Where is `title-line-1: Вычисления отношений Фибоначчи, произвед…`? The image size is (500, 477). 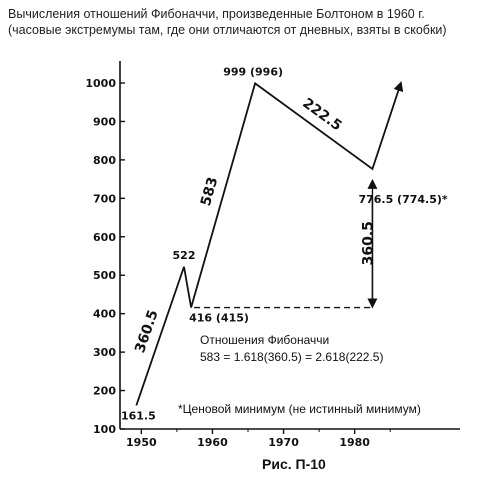 title-line-1: Вычисления отношений Фибоначчи, произвед… is located at coordinates (216, 14).